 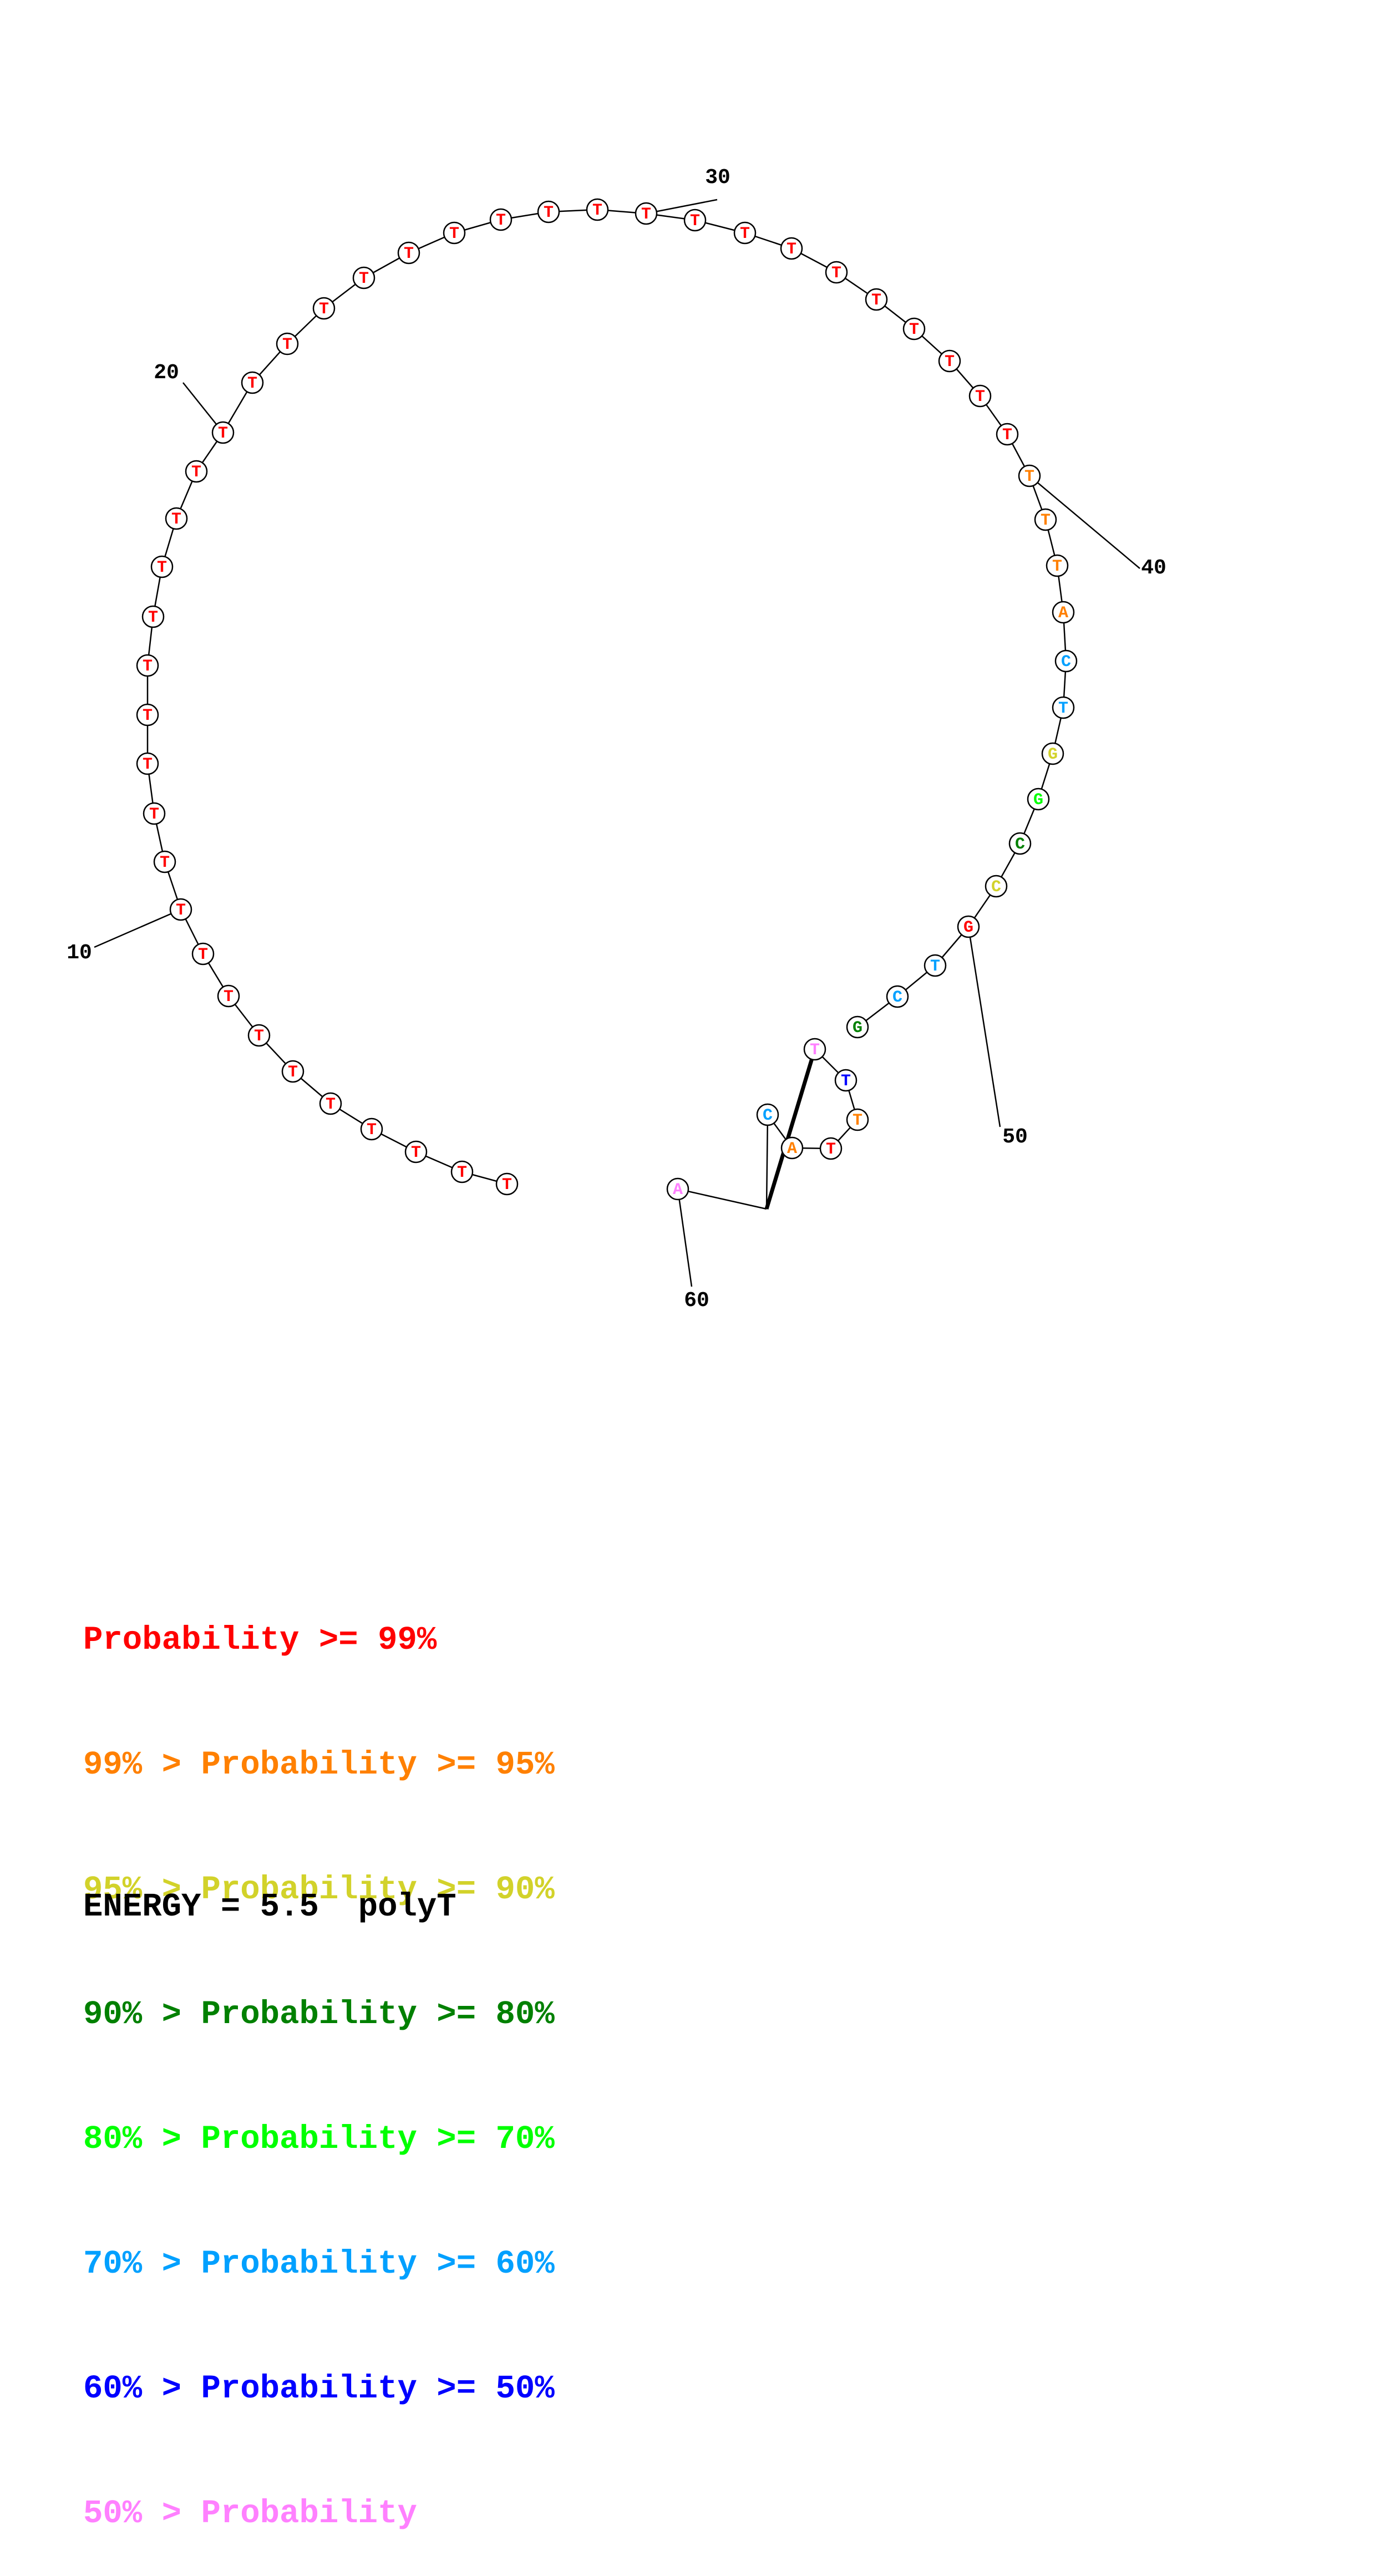 What do you see at coordinates (1153, 568) in the screenshot?
I see `position-tick-label: 40` at bounding box center [1153, 568].